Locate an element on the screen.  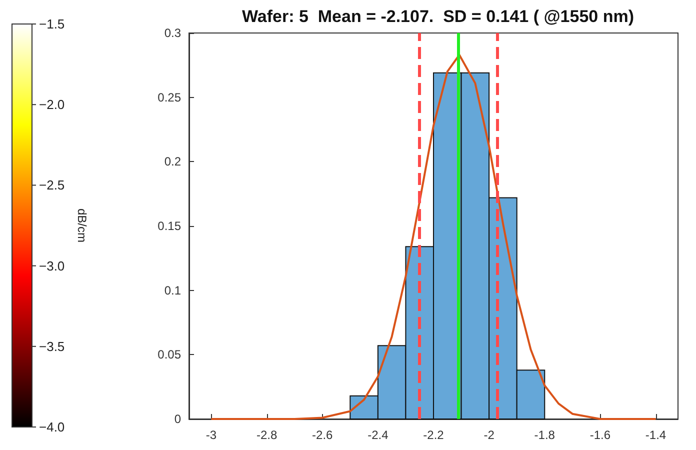
x-tick-label: -1.6 is located at coordinates (600, 435).